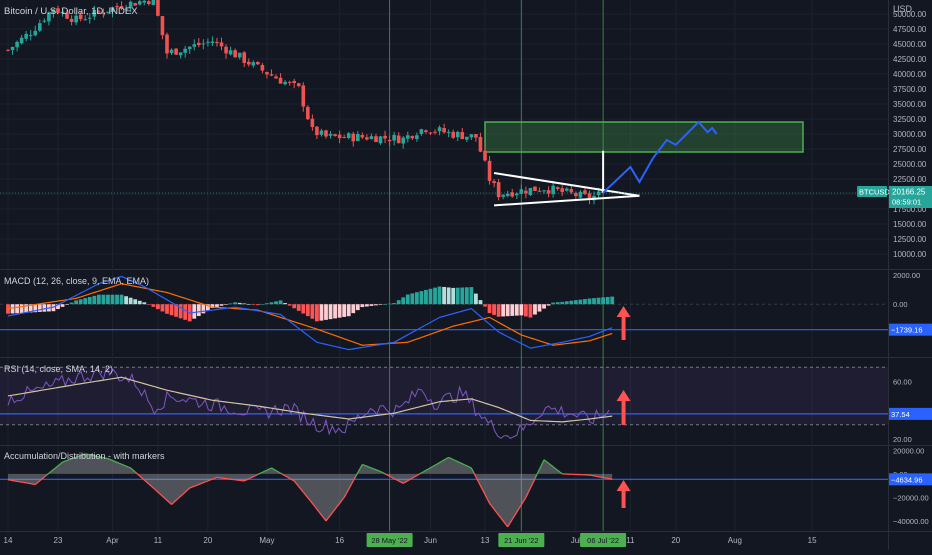  Describe the element at coordinates (521, 540) in the screenshot. I see `date-marker-badge: 21 Jun '22` at that location.